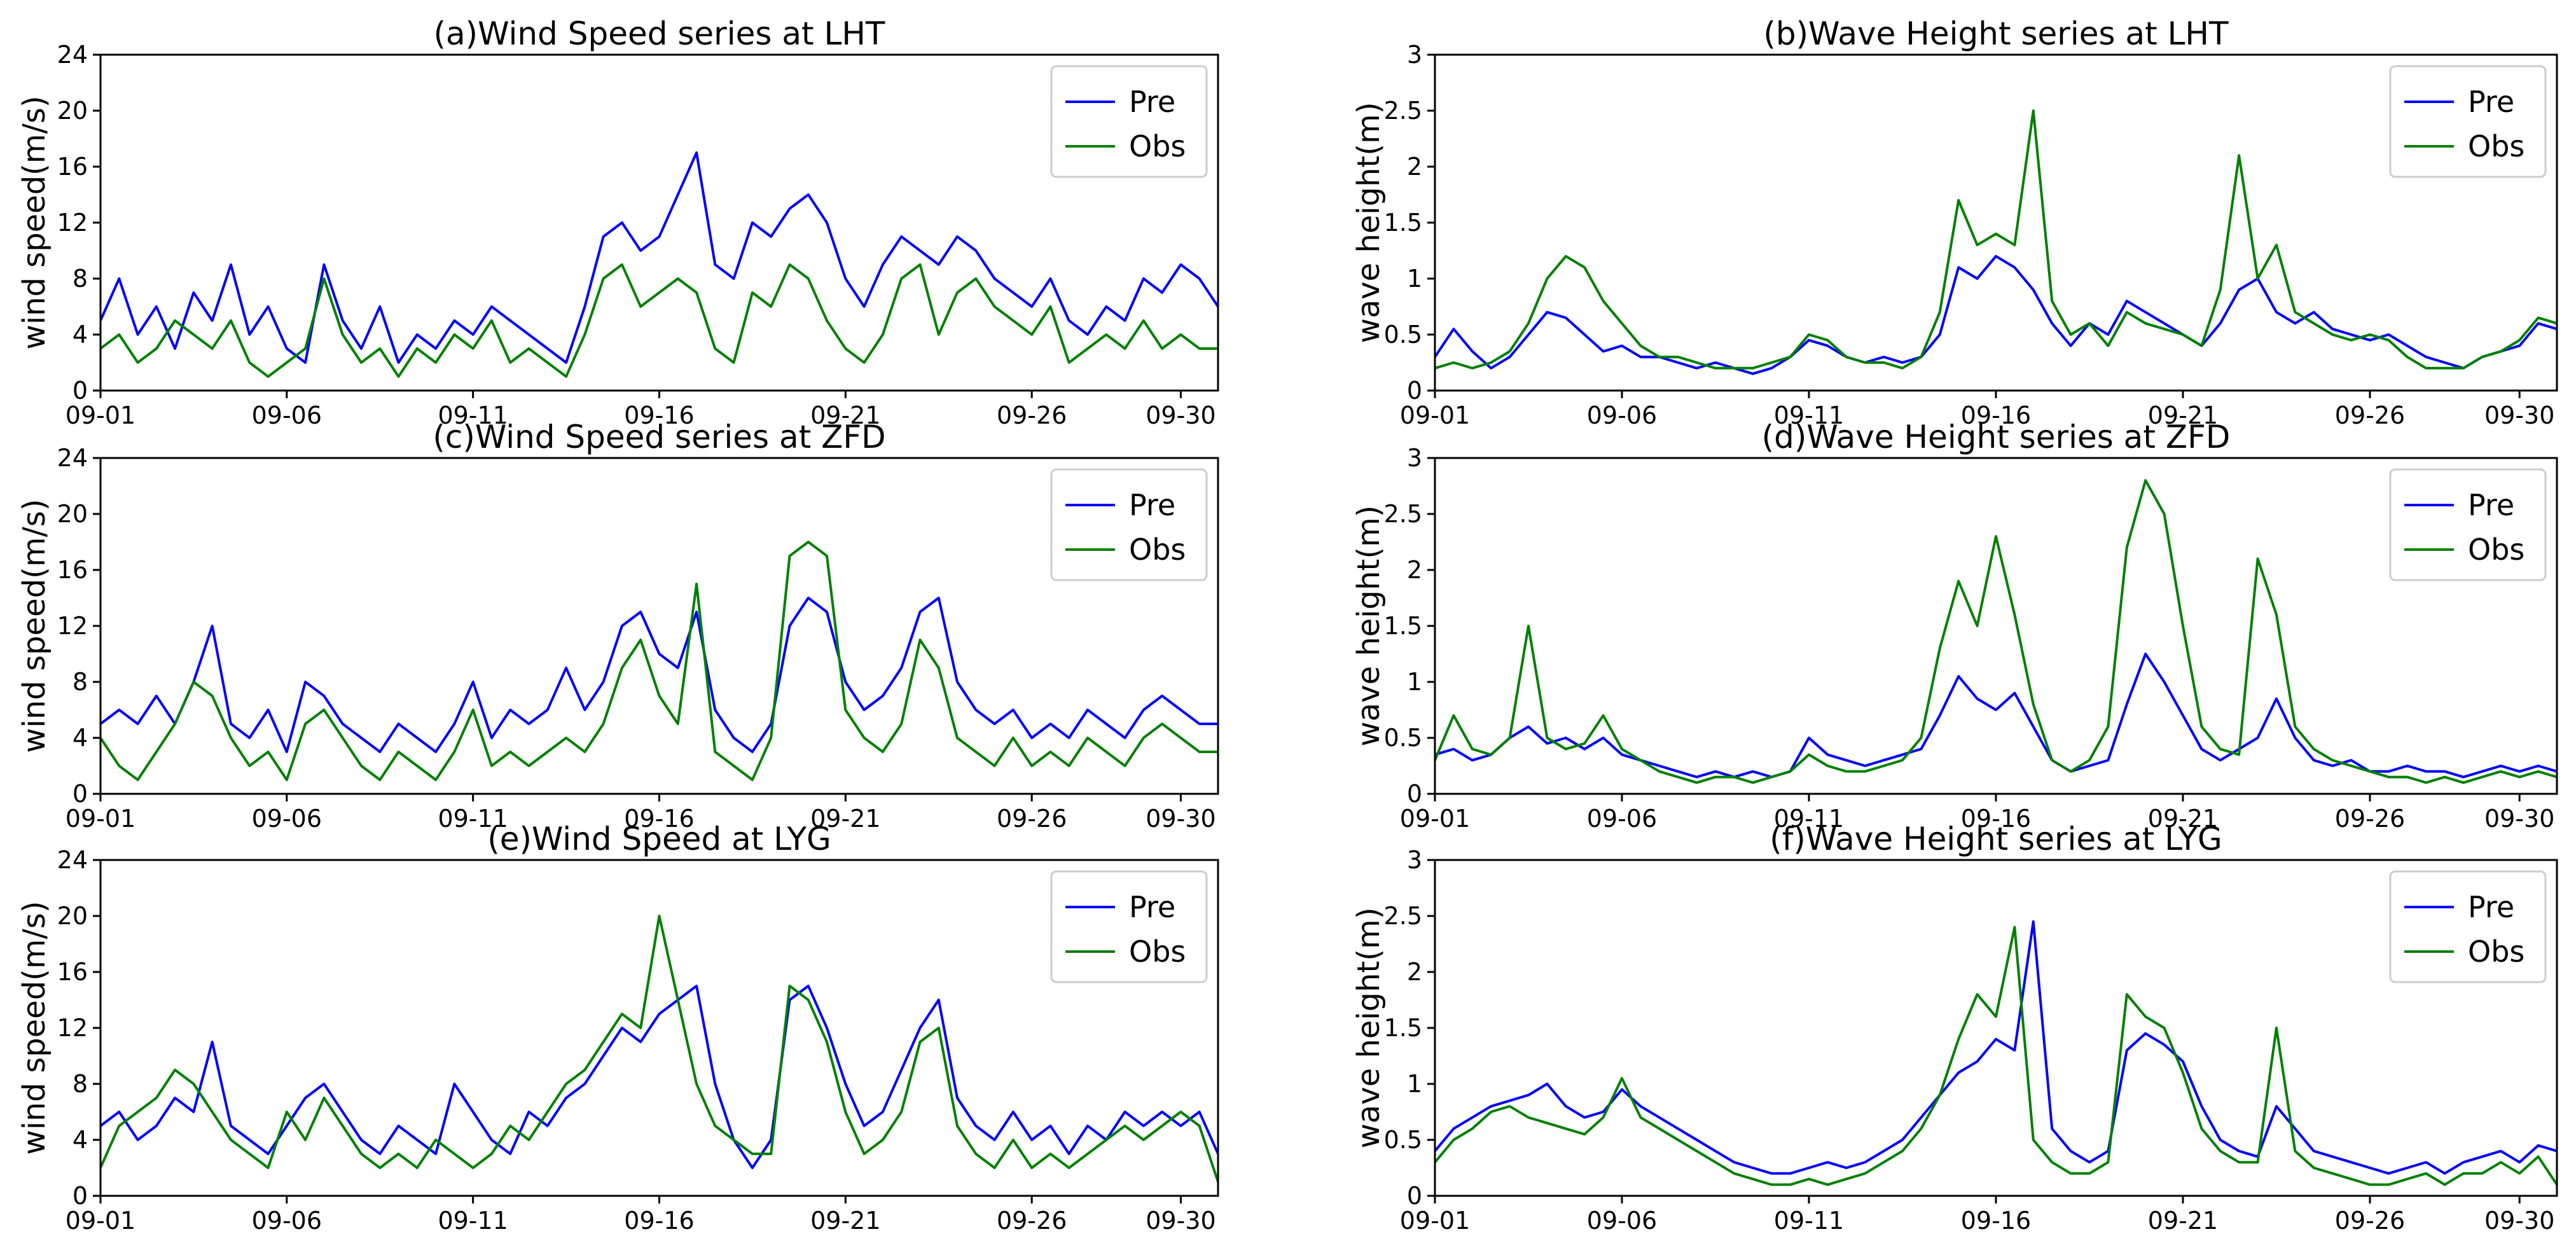 The image size is (2576, 1241). I want to click on chart-title: (e)Wind Speed at LYG, so click(659, 839).